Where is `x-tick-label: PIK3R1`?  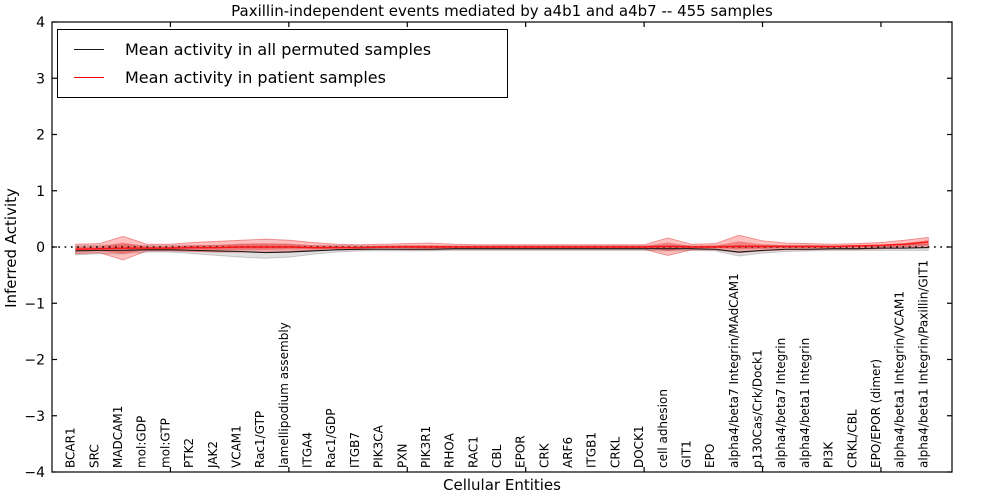
x-tick-label: PIK3R1 is located at coordinates (426, 447).